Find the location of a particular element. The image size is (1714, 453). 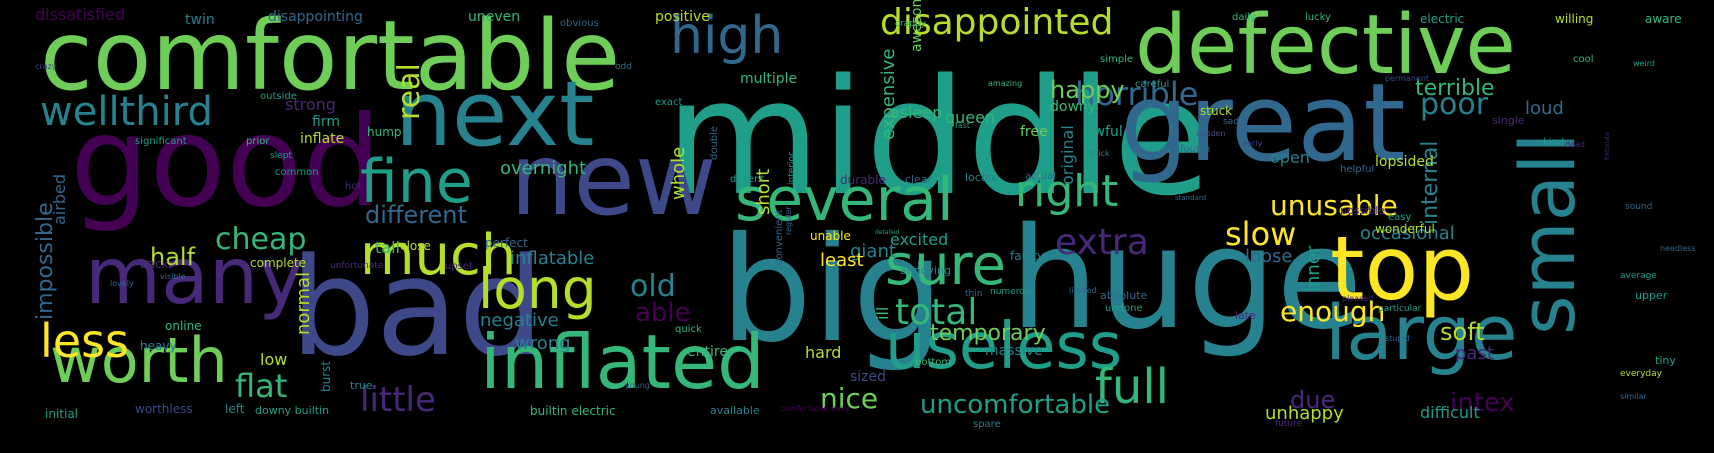

word-average: average is located at coordinates (1638, 276).